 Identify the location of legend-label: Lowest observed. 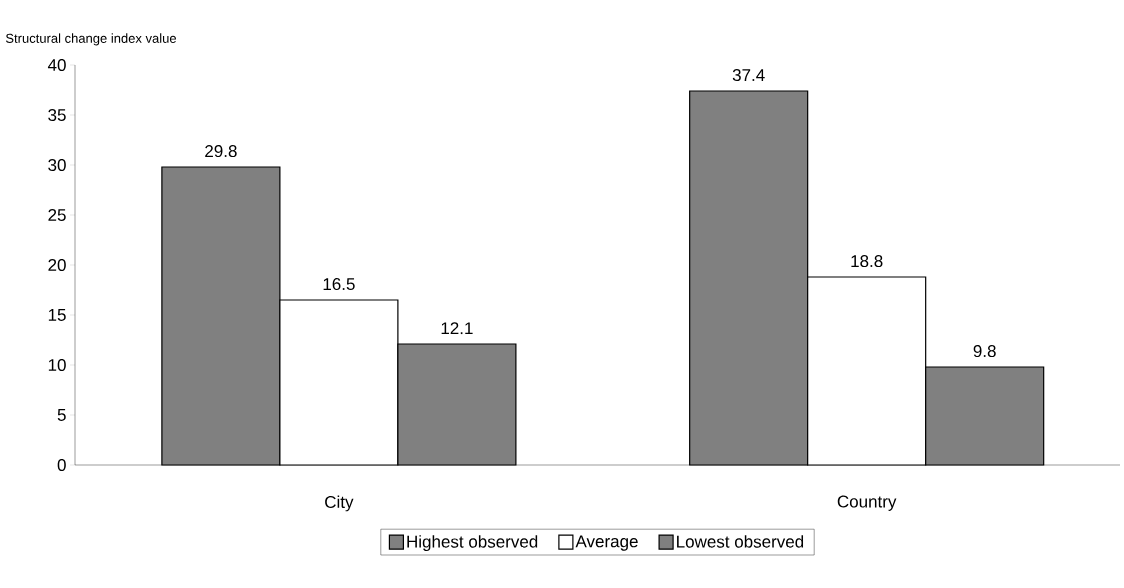
(740, 541).